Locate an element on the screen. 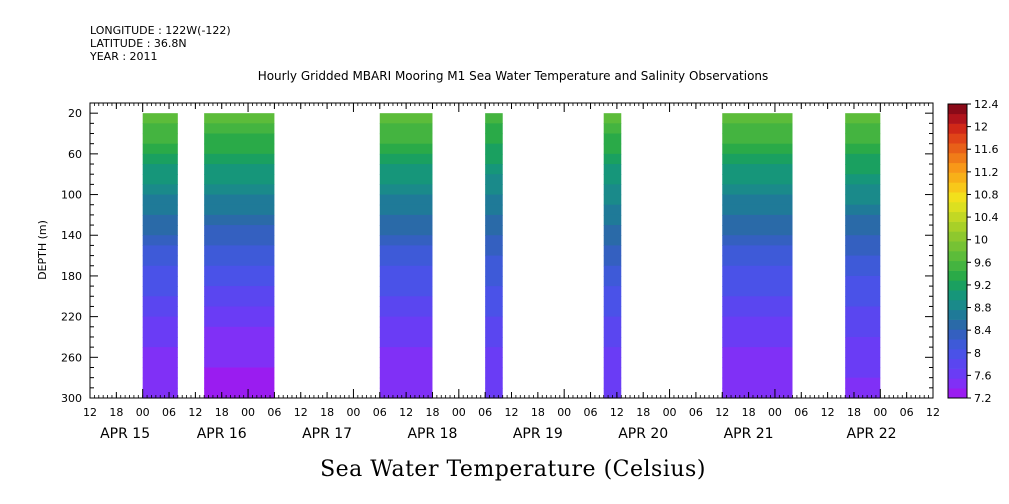 Image resolution: width=1009 pixels, height=504 pixels. y-tick-label: 20 is located at coordinates (75, 113).